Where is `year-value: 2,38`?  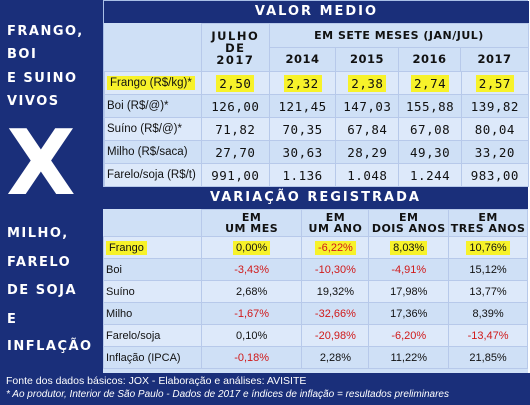 year-value: 2,38 is located at coordinates (367, 83).